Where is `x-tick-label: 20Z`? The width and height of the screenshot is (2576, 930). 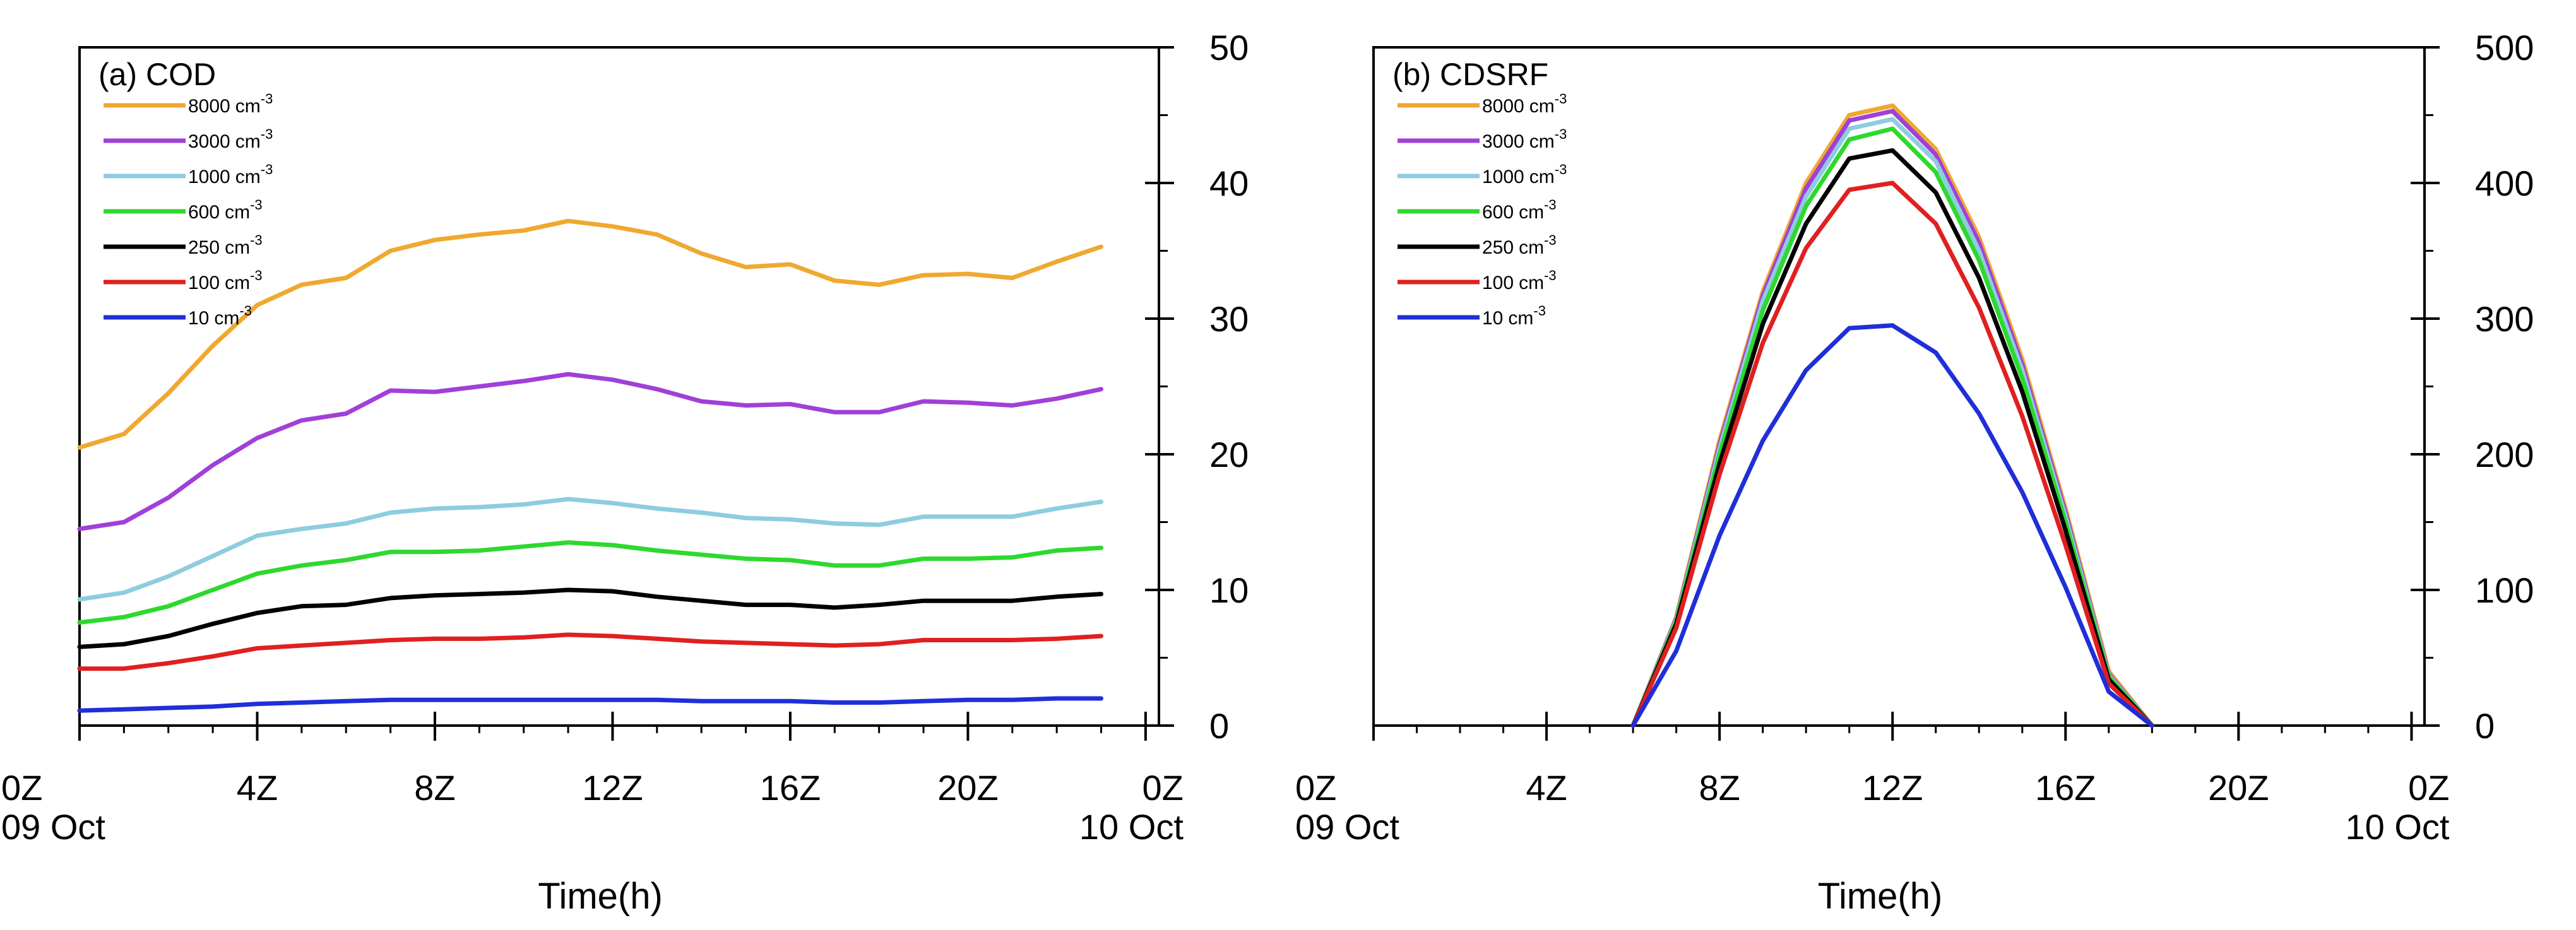 x-tick-label: 20Z is located at coordinates (968, 788).